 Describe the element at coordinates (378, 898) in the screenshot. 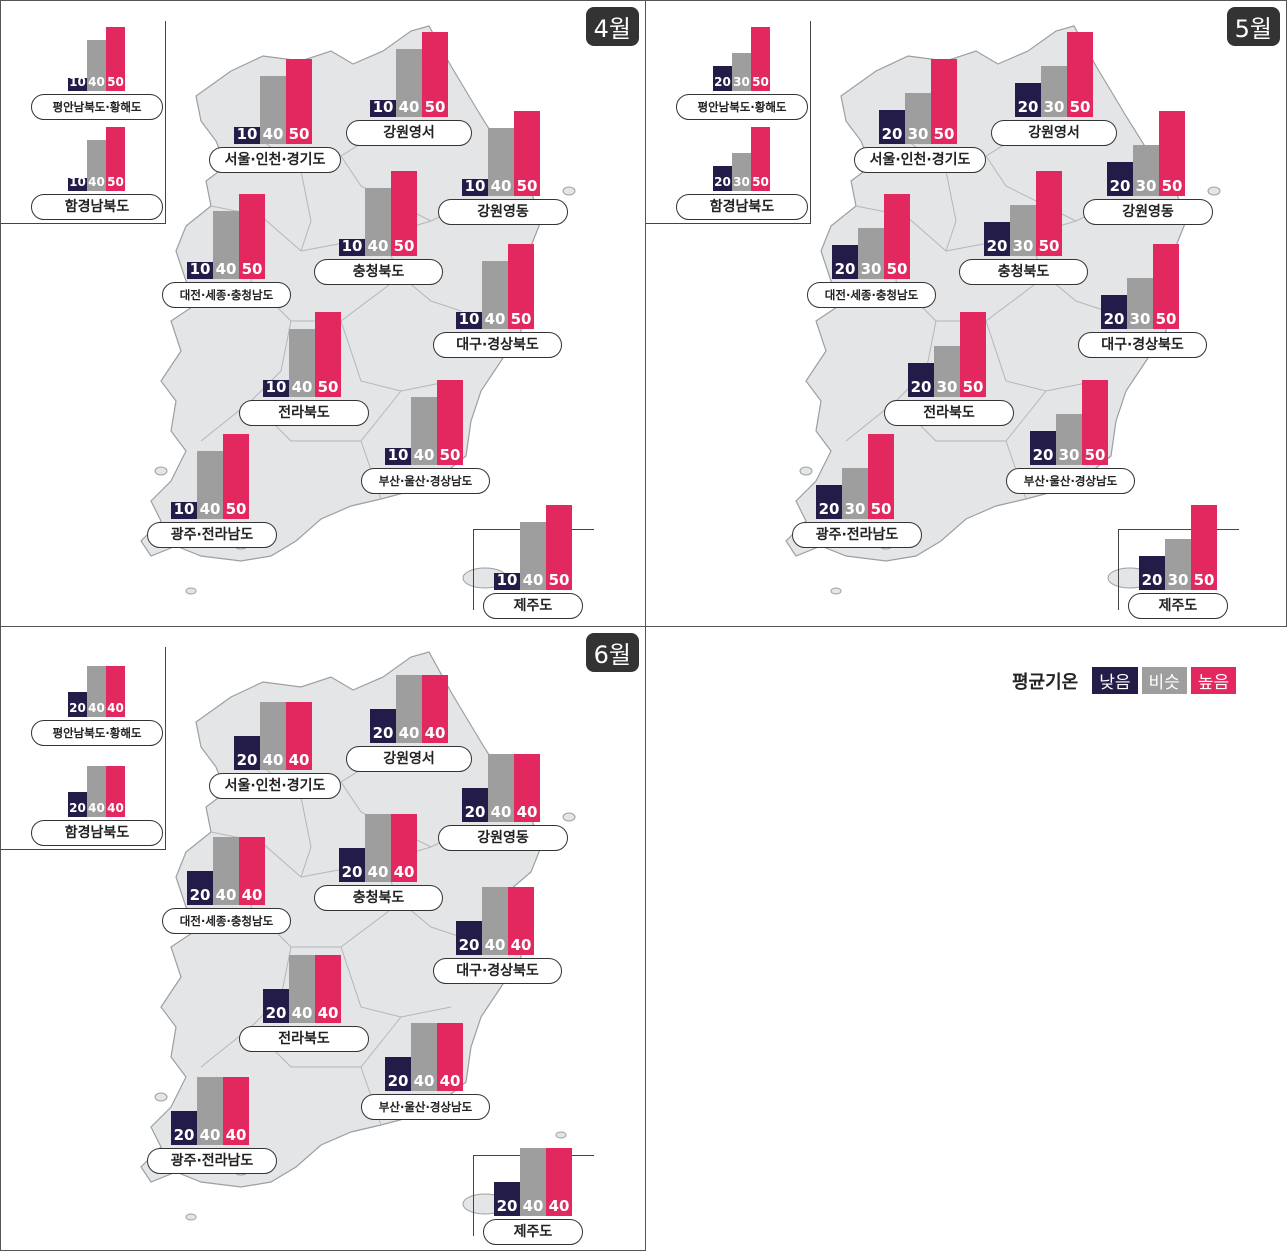

I see `region-label: 충청북도` at that location.